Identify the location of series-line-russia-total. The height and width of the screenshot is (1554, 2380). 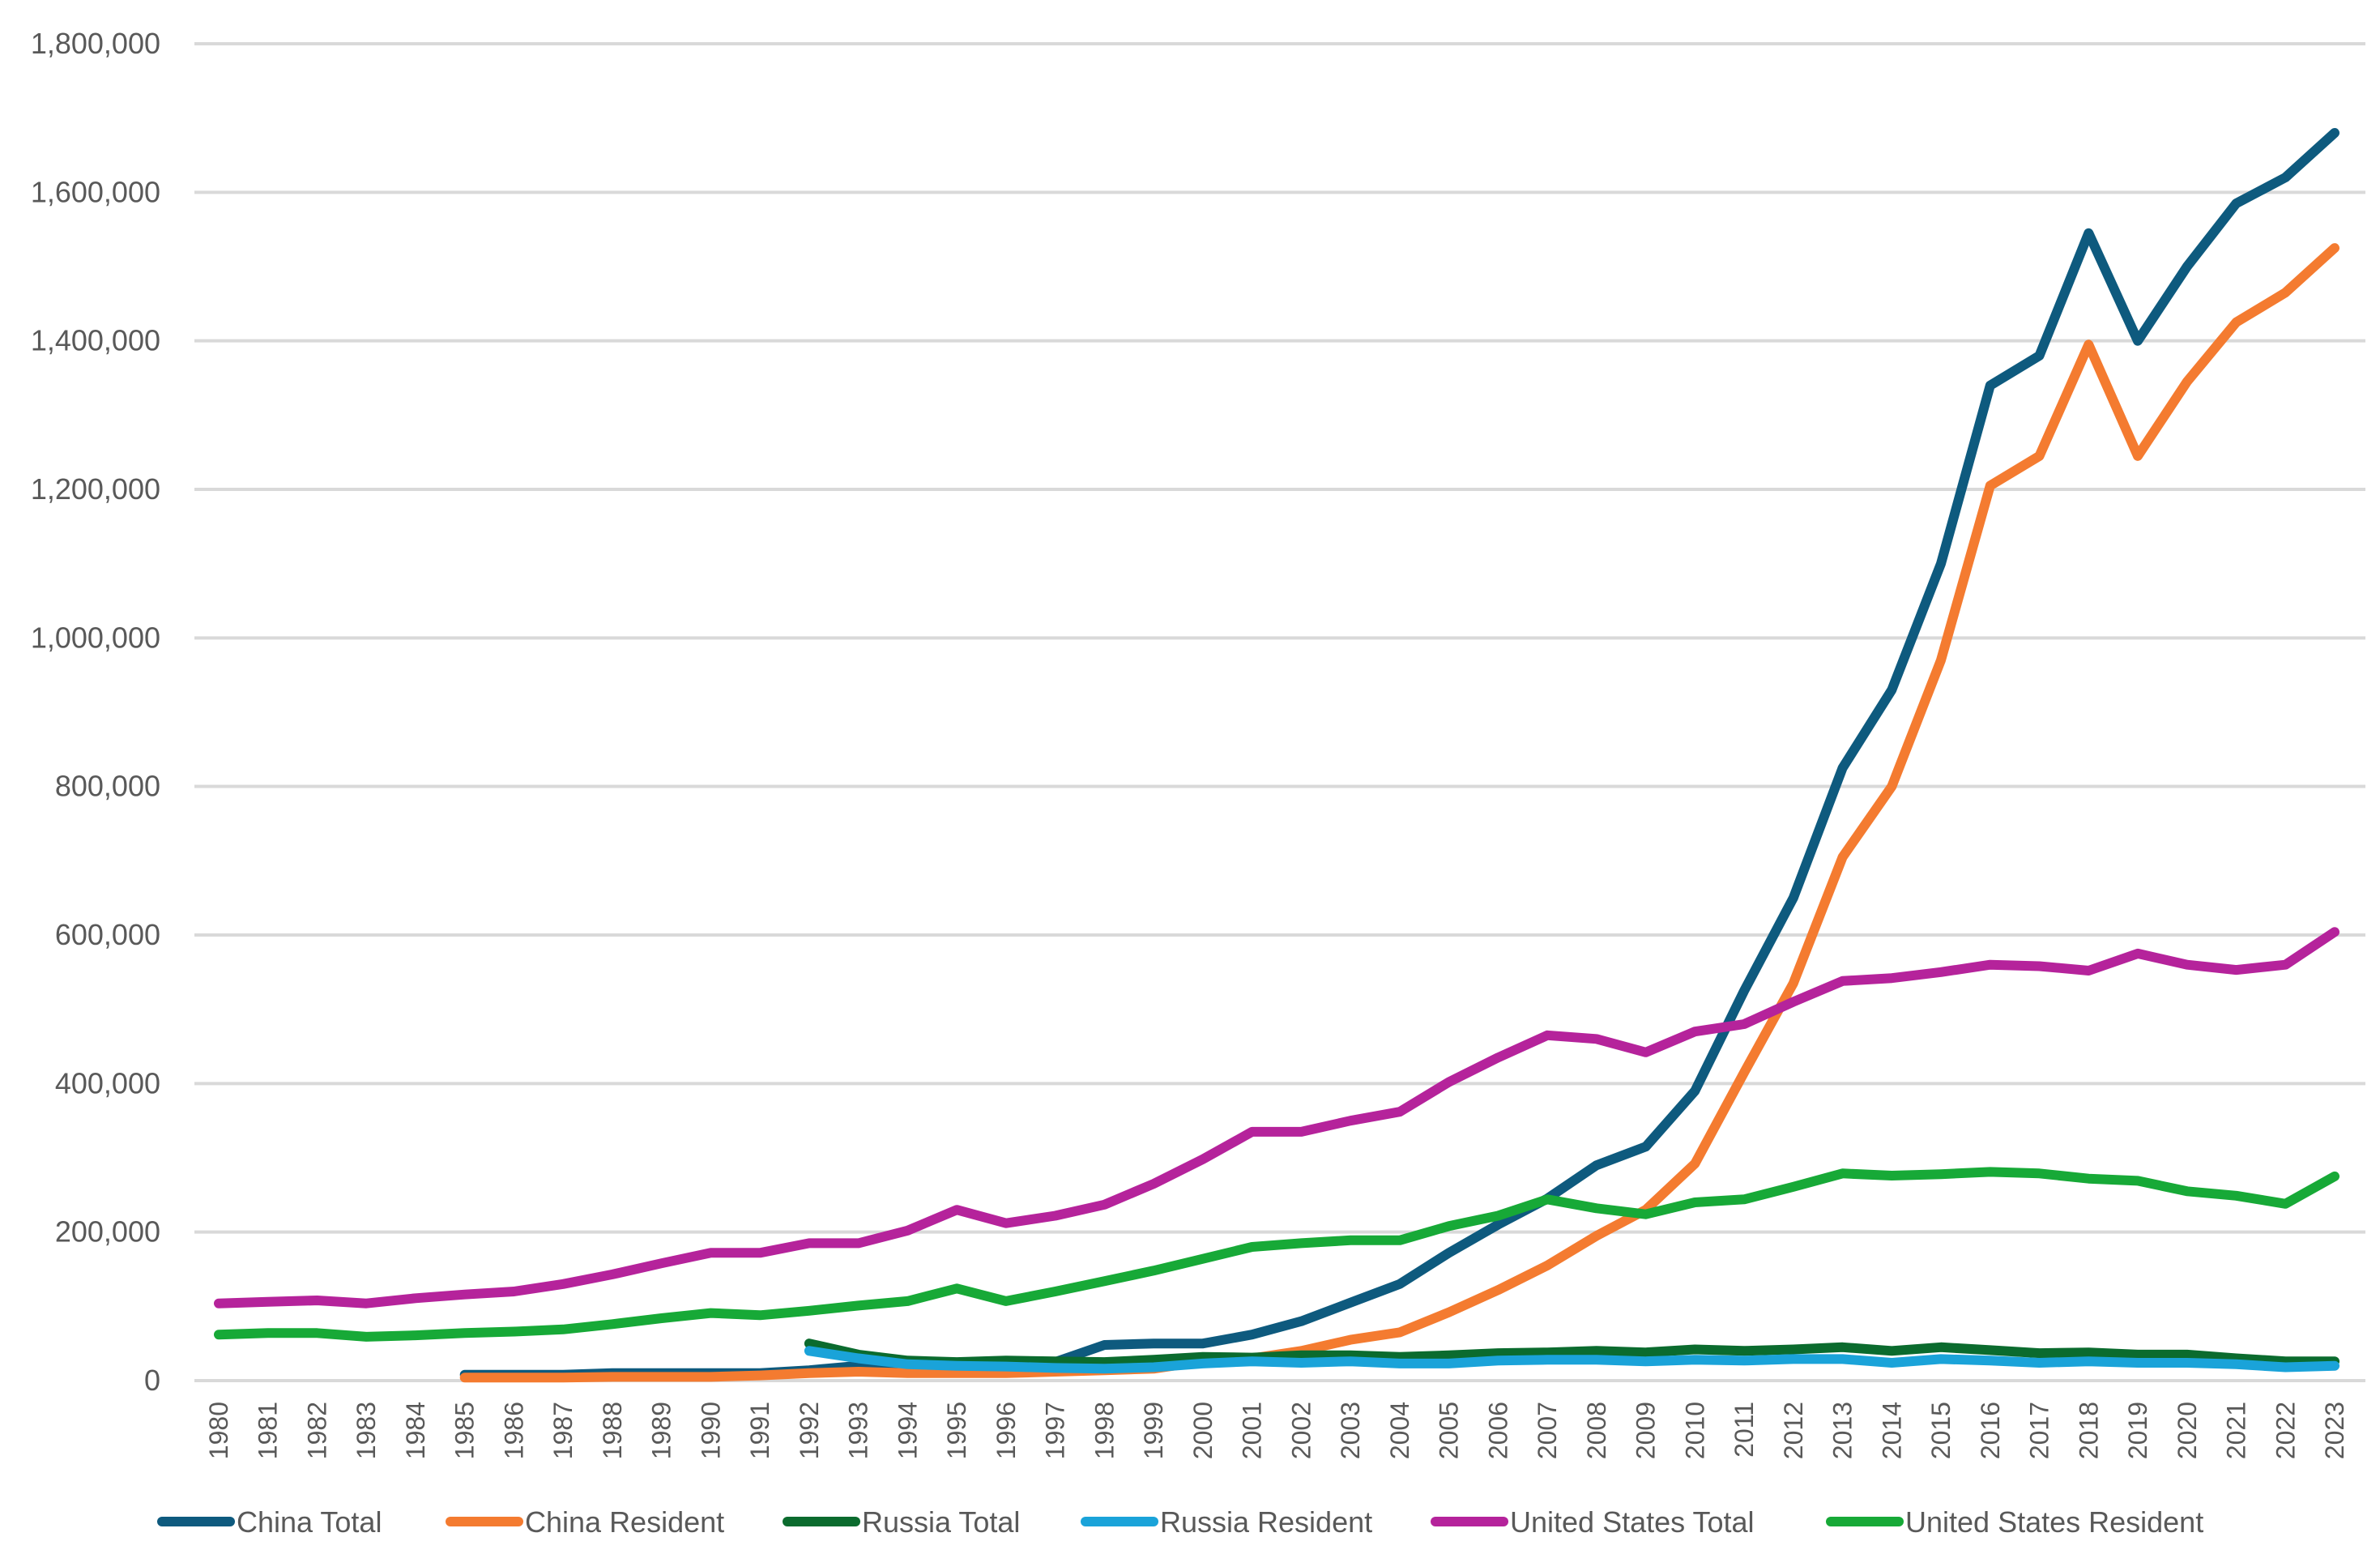
(1571, 1353).